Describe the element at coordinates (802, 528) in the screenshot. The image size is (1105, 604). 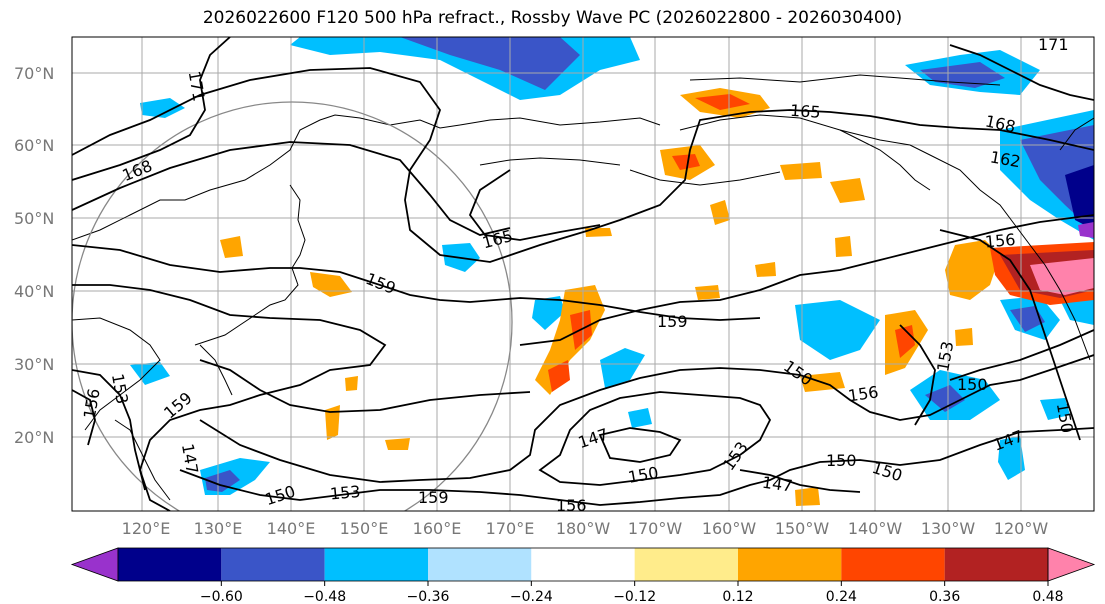
I see `lon-label: 150°W` at that location.